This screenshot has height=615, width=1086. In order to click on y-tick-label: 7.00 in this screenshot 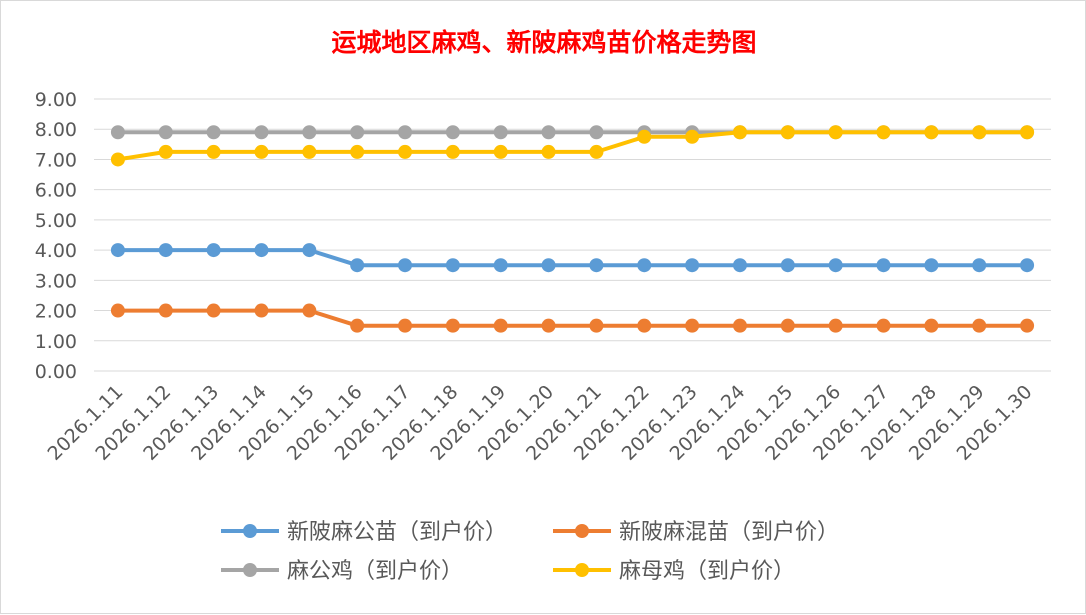, I will do `click(56, 160)`.